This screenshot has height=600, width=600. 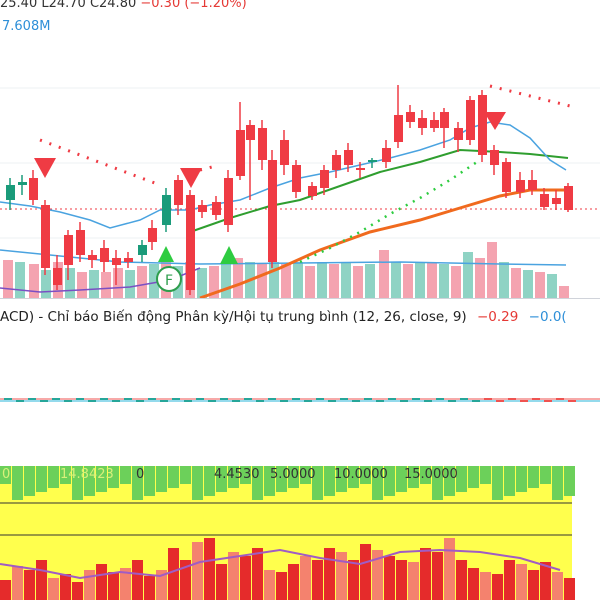 I want to click on trend-dots-green, so click(x=390, y=211).